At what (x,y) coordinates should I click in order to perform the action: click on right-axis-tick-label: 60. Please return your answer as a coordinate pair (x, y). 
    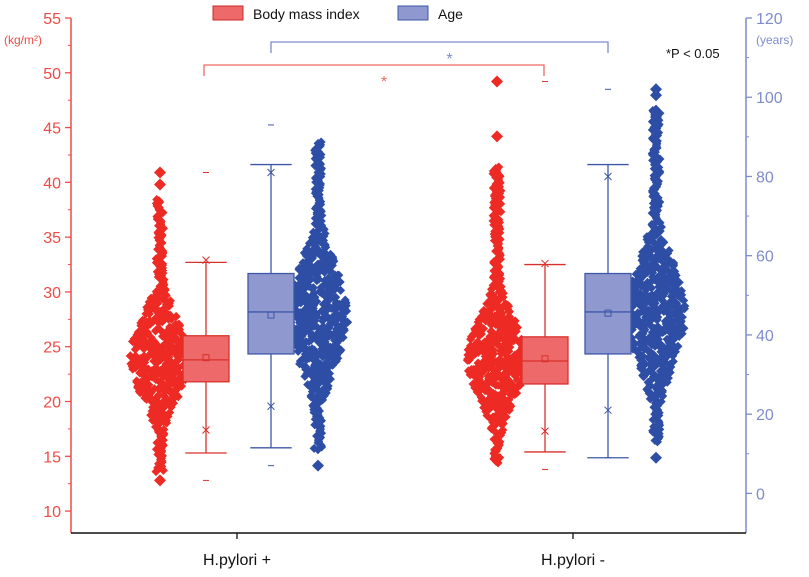
    Looking at the image, I should click on (765, 257).